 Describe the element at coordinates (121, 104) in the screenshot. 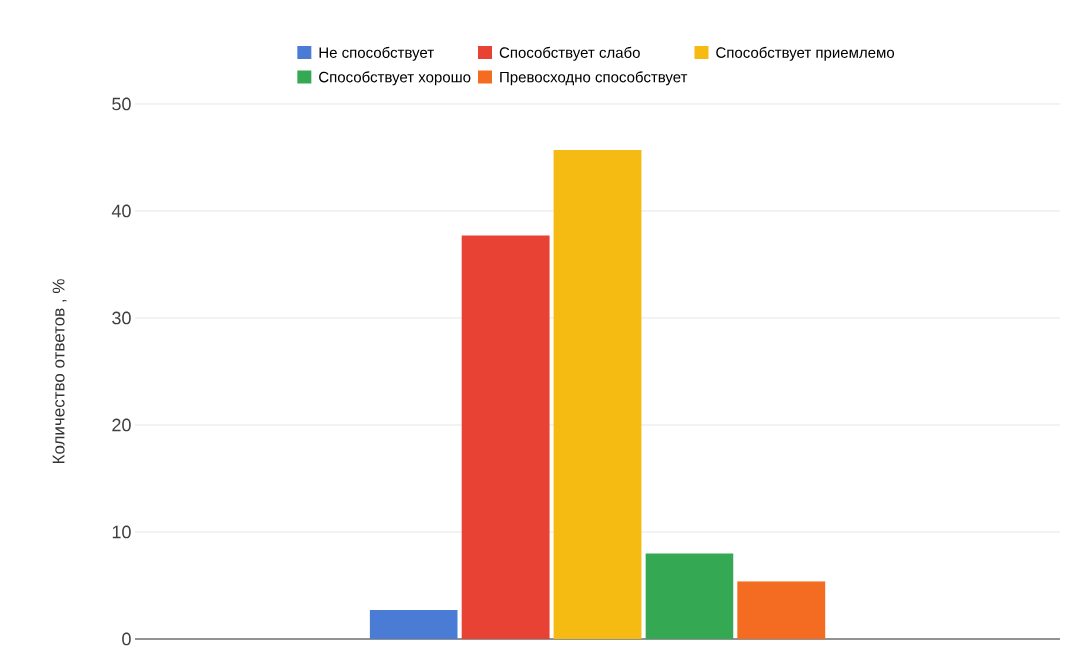

I see `y-tick-label: 50` at that location.